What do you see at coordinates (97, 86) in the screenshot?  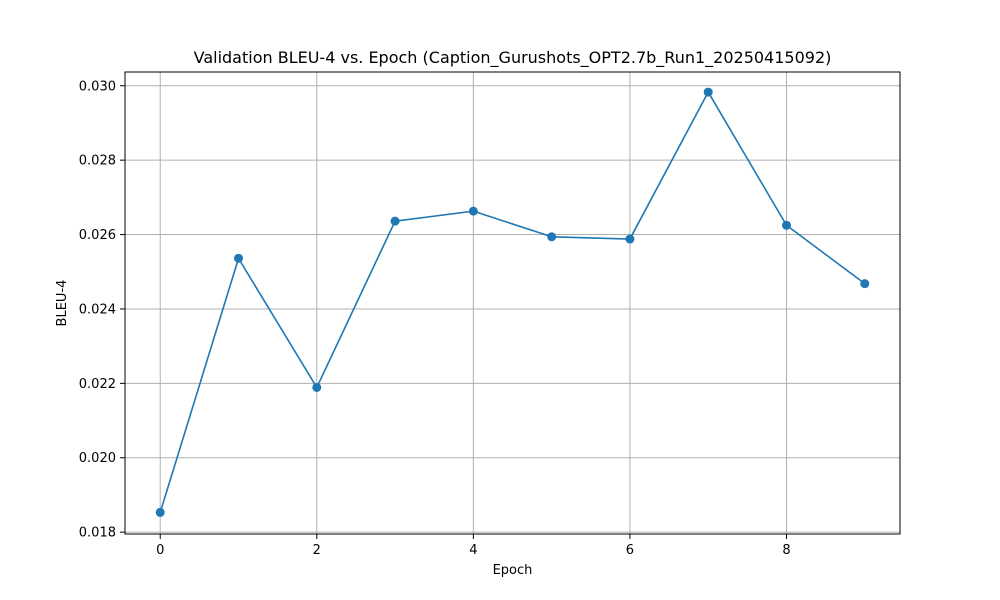 I see `y-tick-label: 0.030` at bounding box center [97, 86].